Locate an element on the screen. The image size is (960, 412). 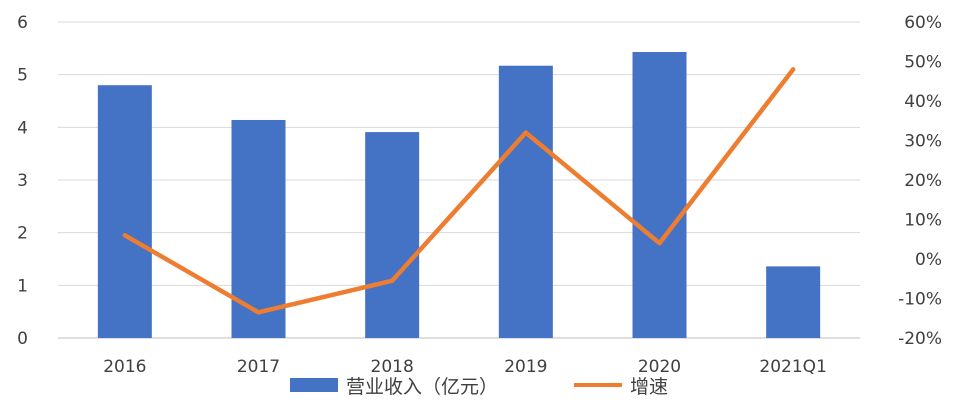
bar-2018 is located at coordinates (392, 235).